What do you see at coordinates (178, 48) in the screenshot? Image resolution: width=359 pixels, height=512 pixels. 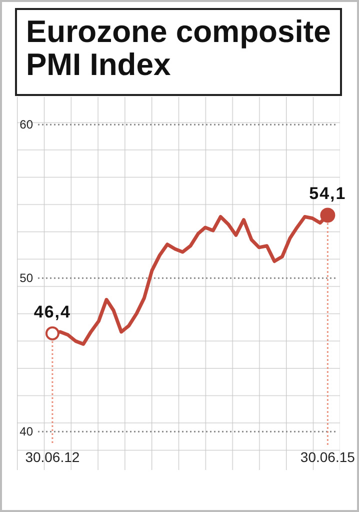 I see `chart-title: Eurozone composite PMI Index` at bounding box center [178, 48].